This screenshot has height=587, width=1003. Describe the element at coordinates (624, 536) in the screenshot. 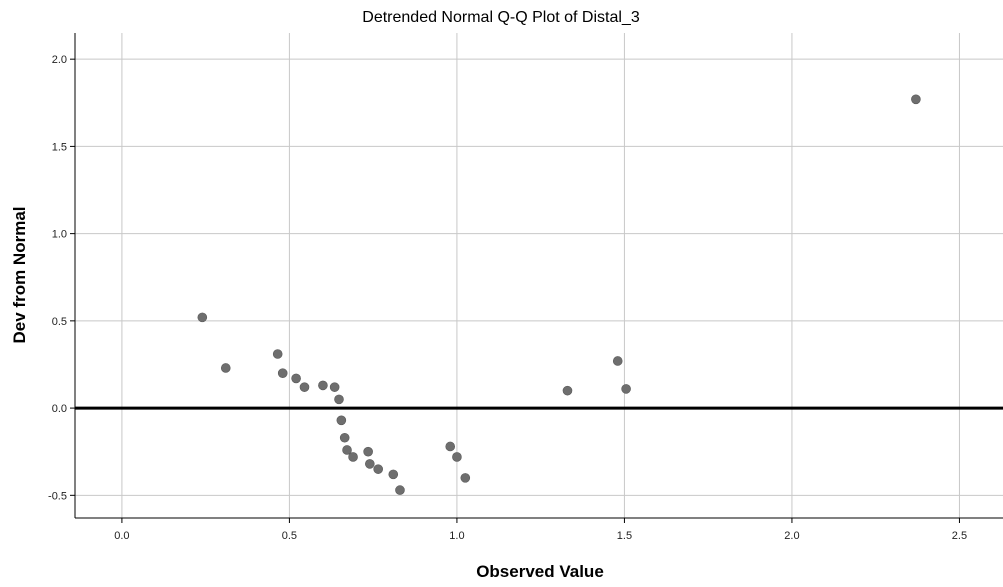

I see `x-tick-label: 1.5` at that location.